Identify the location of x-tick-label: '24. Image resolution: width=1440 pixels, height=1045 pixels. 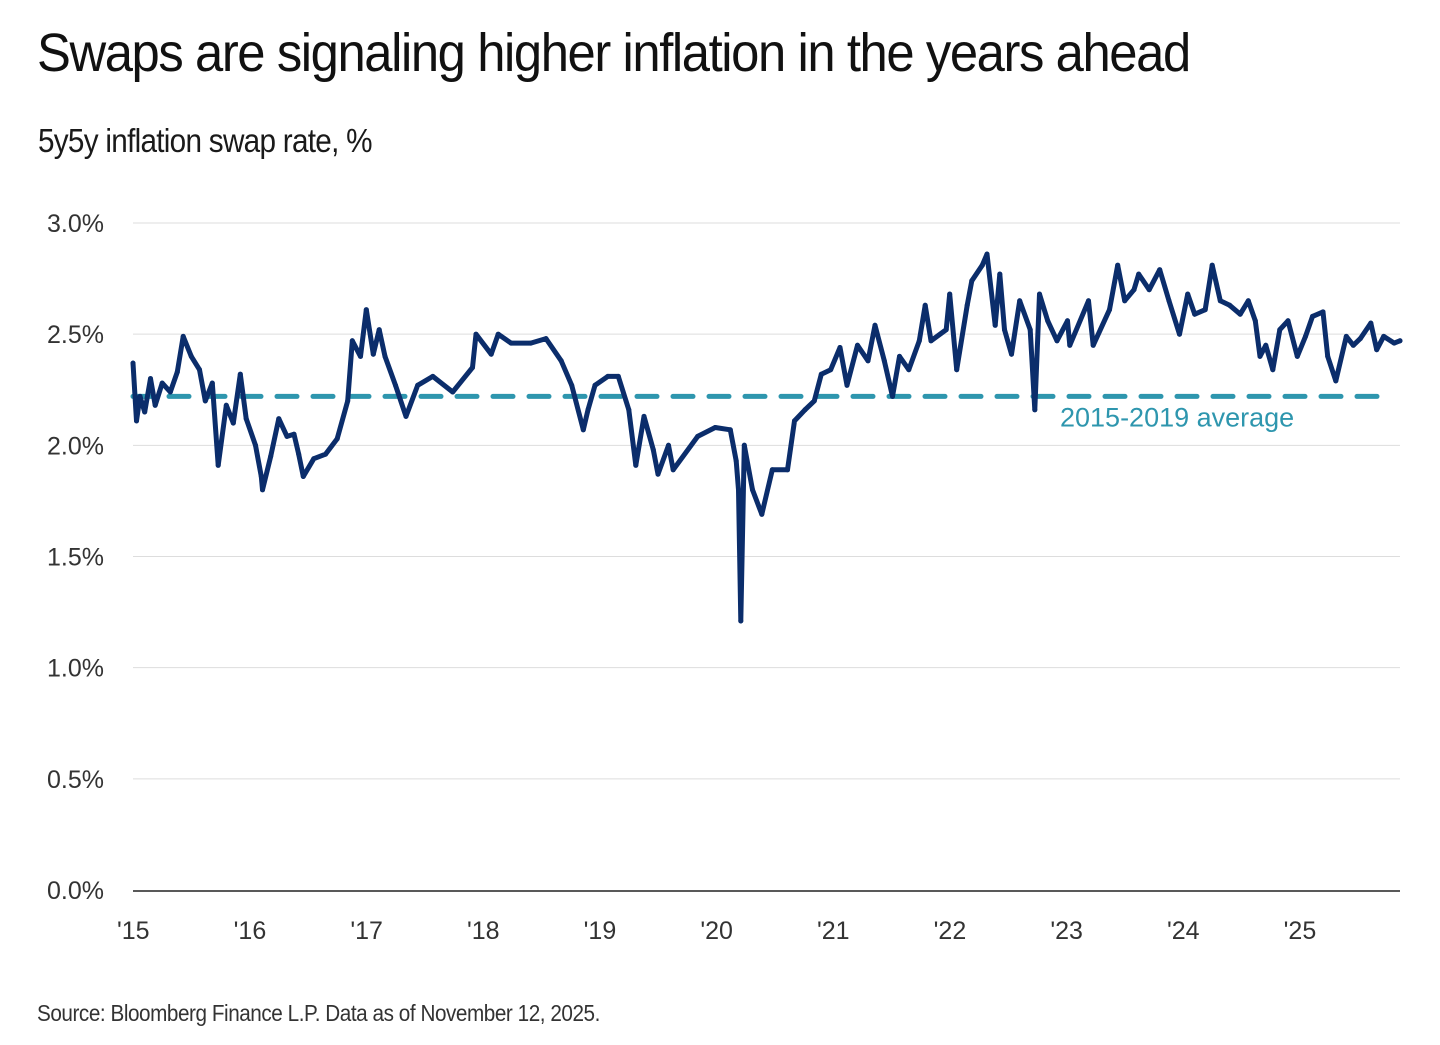
(1183, 931).